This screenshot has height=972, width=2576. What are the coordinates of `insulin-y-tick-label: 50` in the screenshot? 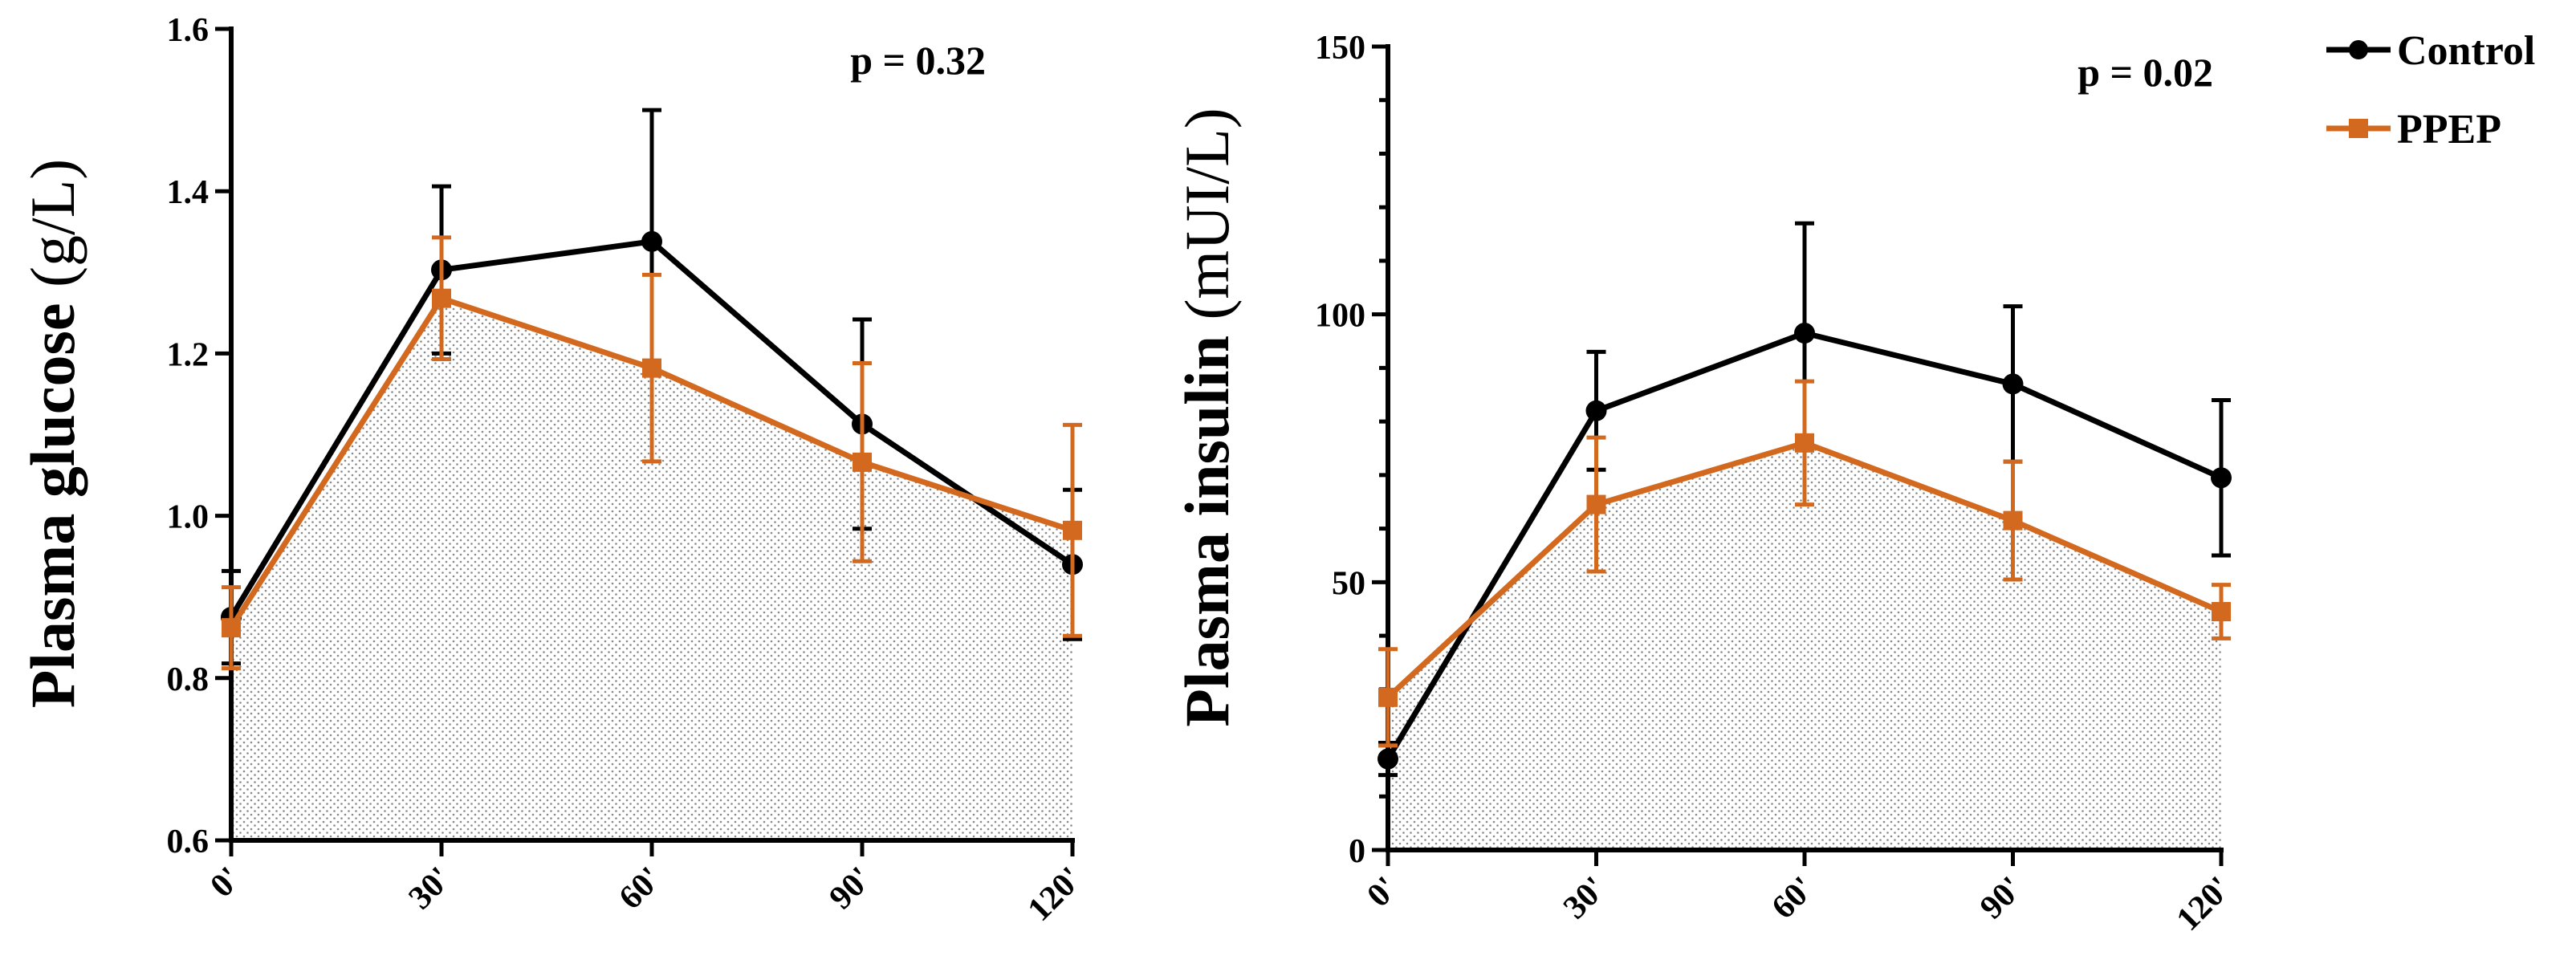 It's located at (1348, 583).